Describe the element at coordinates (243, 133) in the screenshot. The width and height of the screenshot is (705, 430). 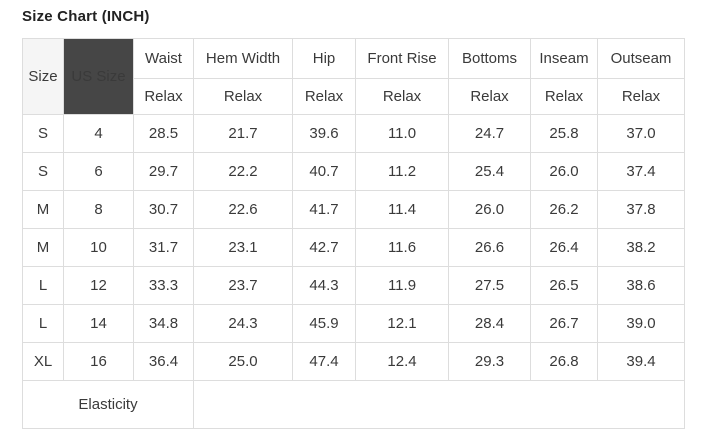
I see `value-cell: 21.7` at that location.